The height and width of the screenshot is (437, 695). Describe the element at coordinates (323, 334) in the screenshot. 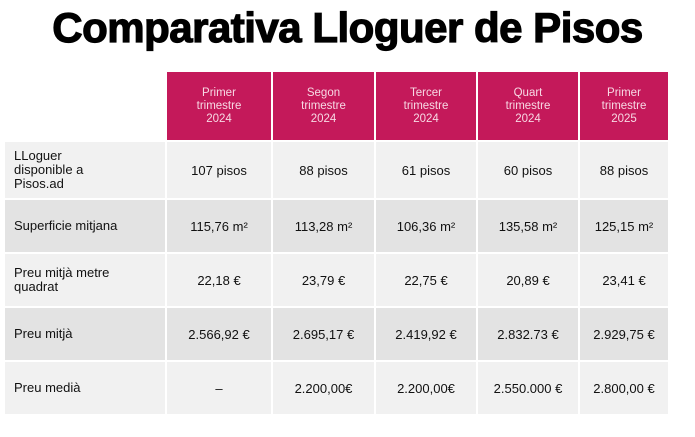

I see `table-cell: 2.695,17 €` at that location.